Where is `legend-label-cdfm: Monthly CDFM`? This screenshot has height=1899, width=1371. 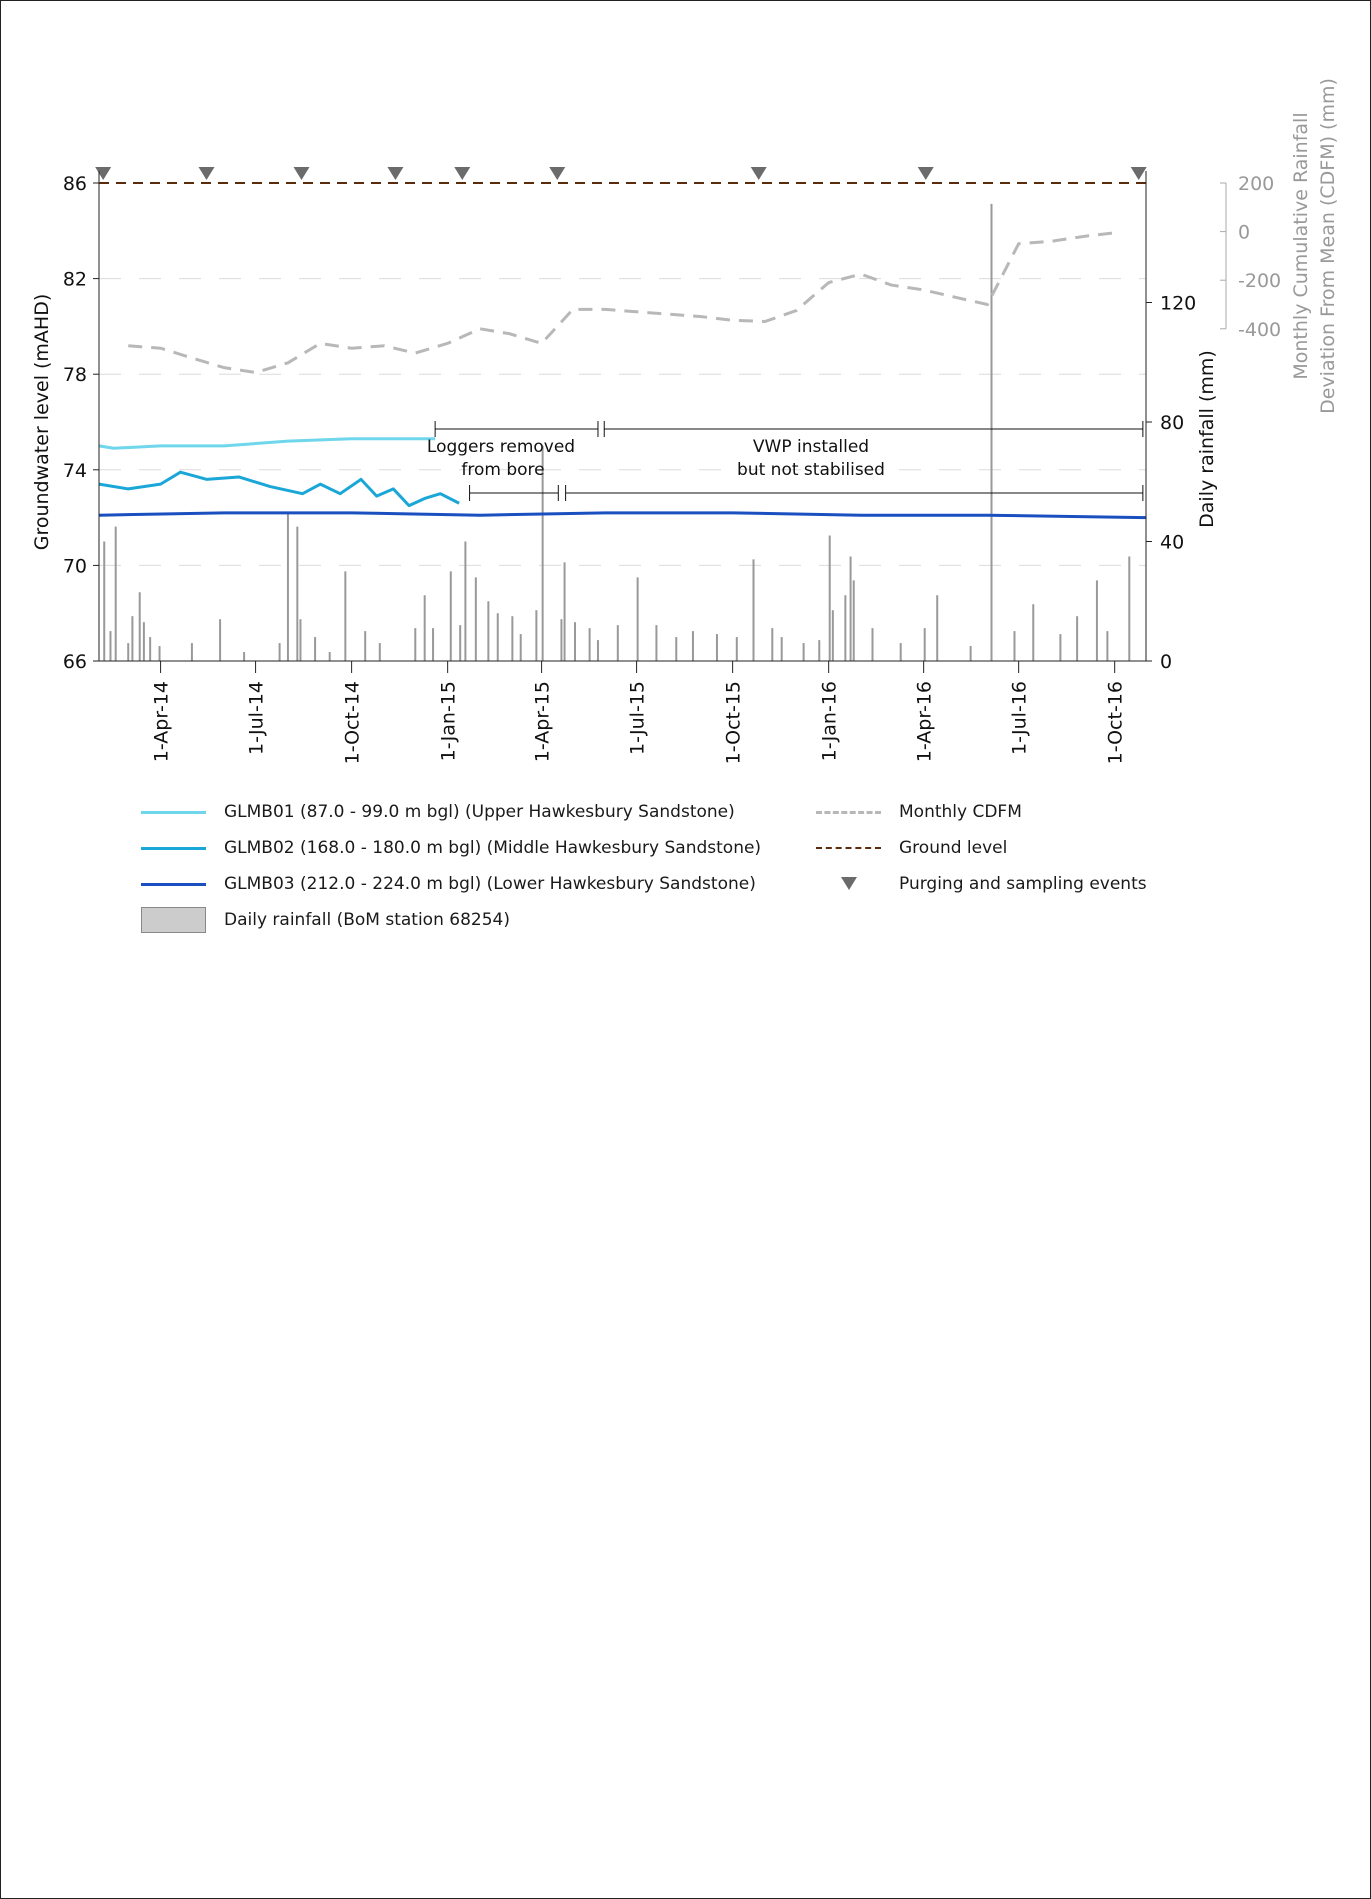
legend-label-cdfm: Monthly CDFM is located at coordinates (960, 812).